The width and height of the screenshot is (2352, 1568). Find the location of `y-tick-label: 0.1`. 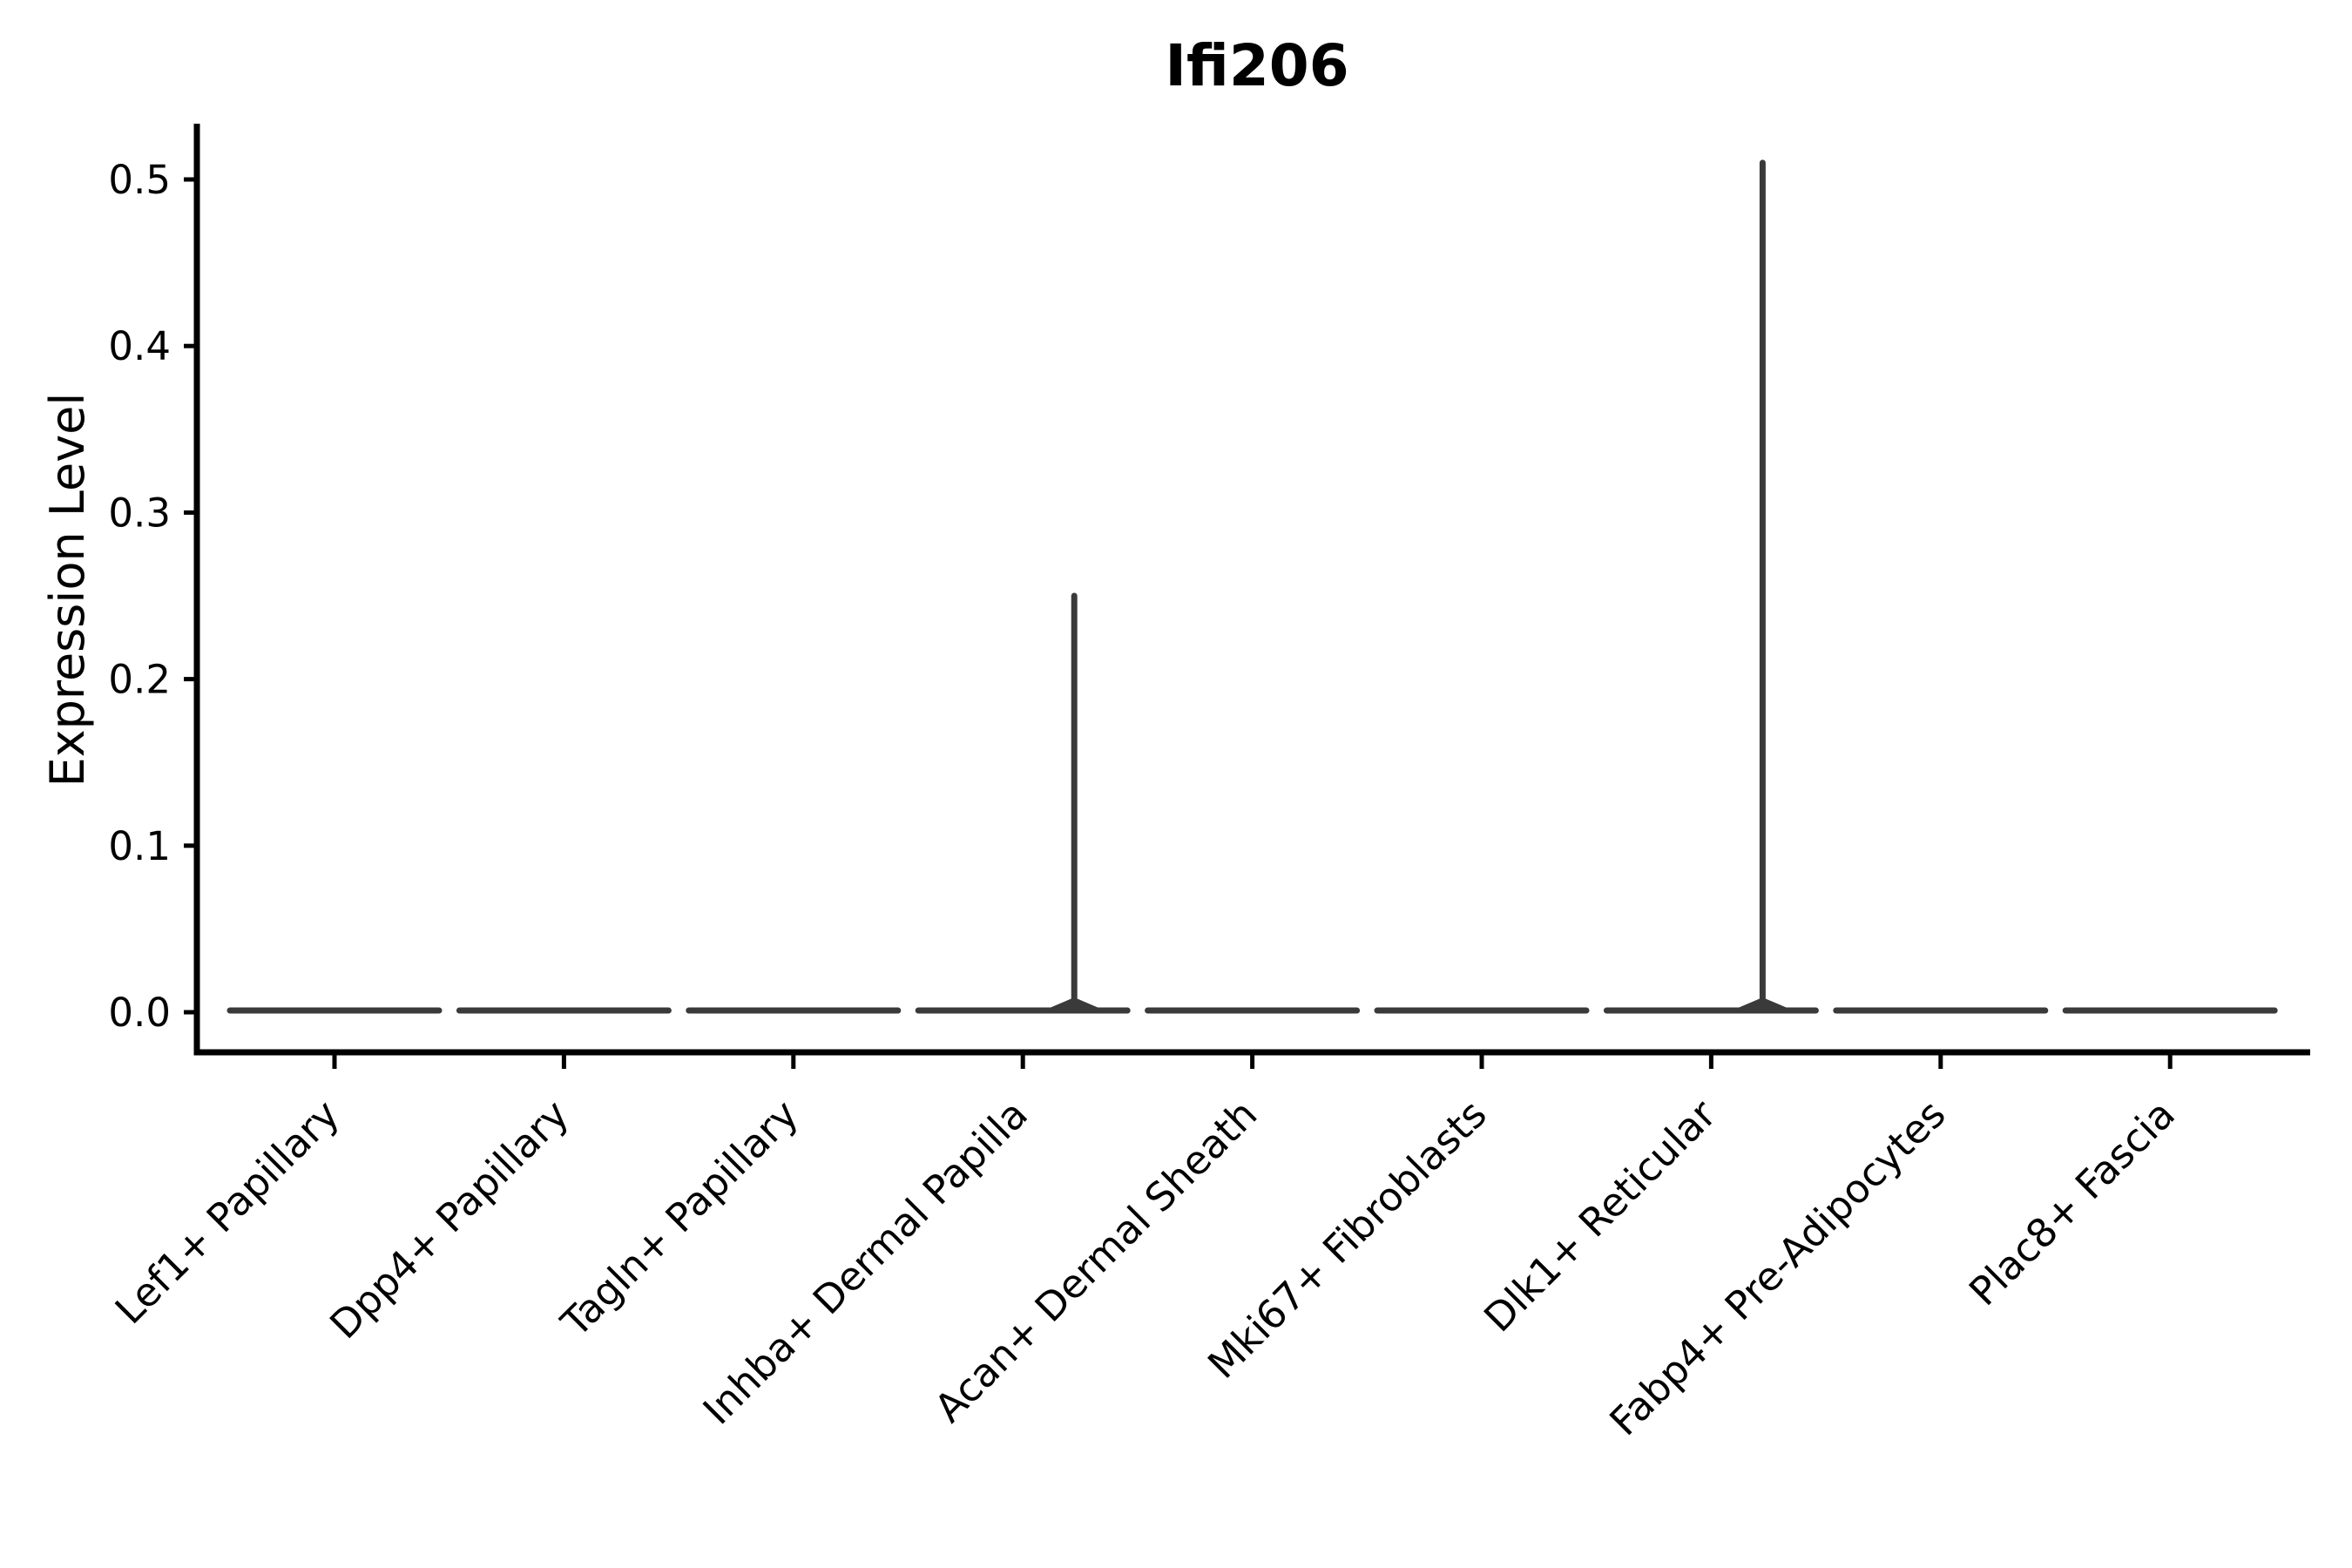

y-tick-label: 0.1 is located at coordinates (139, 846).